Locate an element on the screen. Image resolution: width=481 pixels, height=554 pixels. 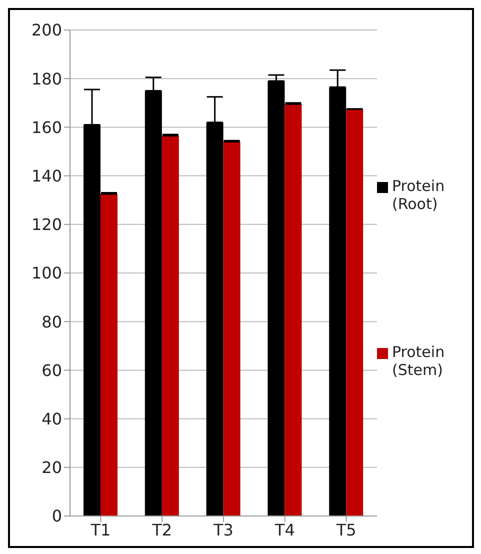
x-tick-label: T4 is located at coordinates (284, 530).